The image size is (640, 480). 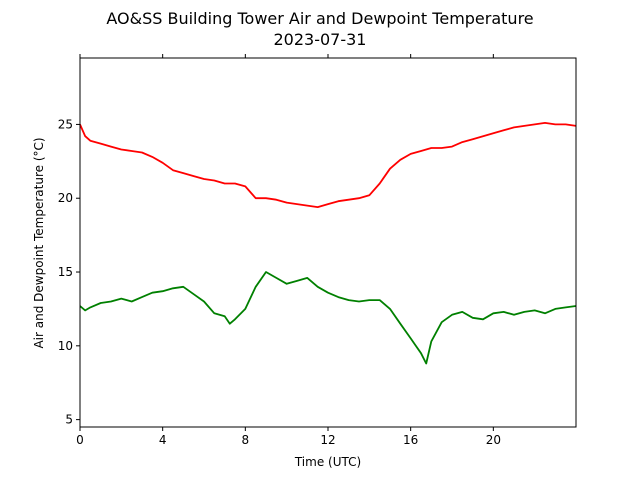 What do you see at coordinates (320, 39) in the screenshot?
I see `chart-subtitle: 2023-07-31` at bounding box center [320, 39].